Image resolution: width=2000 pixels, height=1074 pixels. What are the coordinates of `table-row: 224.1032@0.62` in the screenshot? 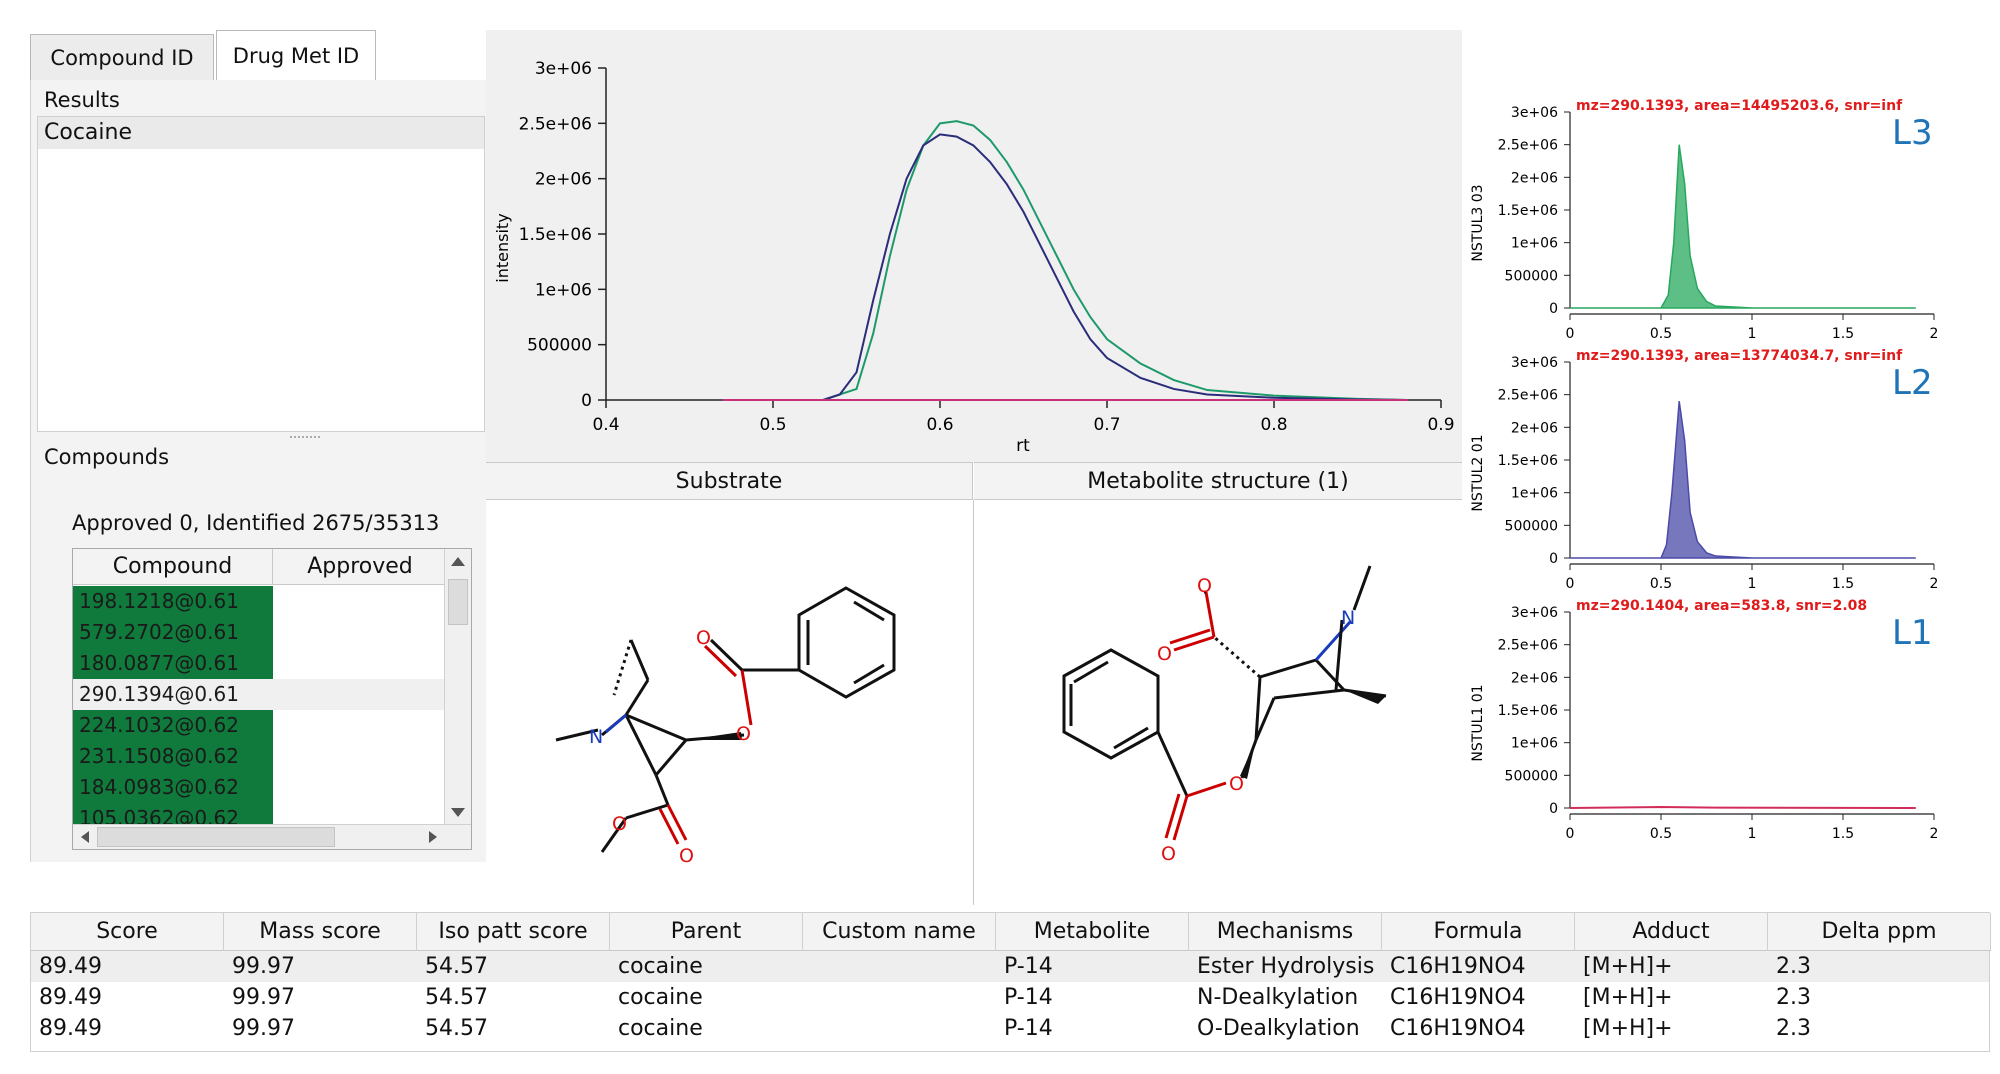 It's located at (173, 725).